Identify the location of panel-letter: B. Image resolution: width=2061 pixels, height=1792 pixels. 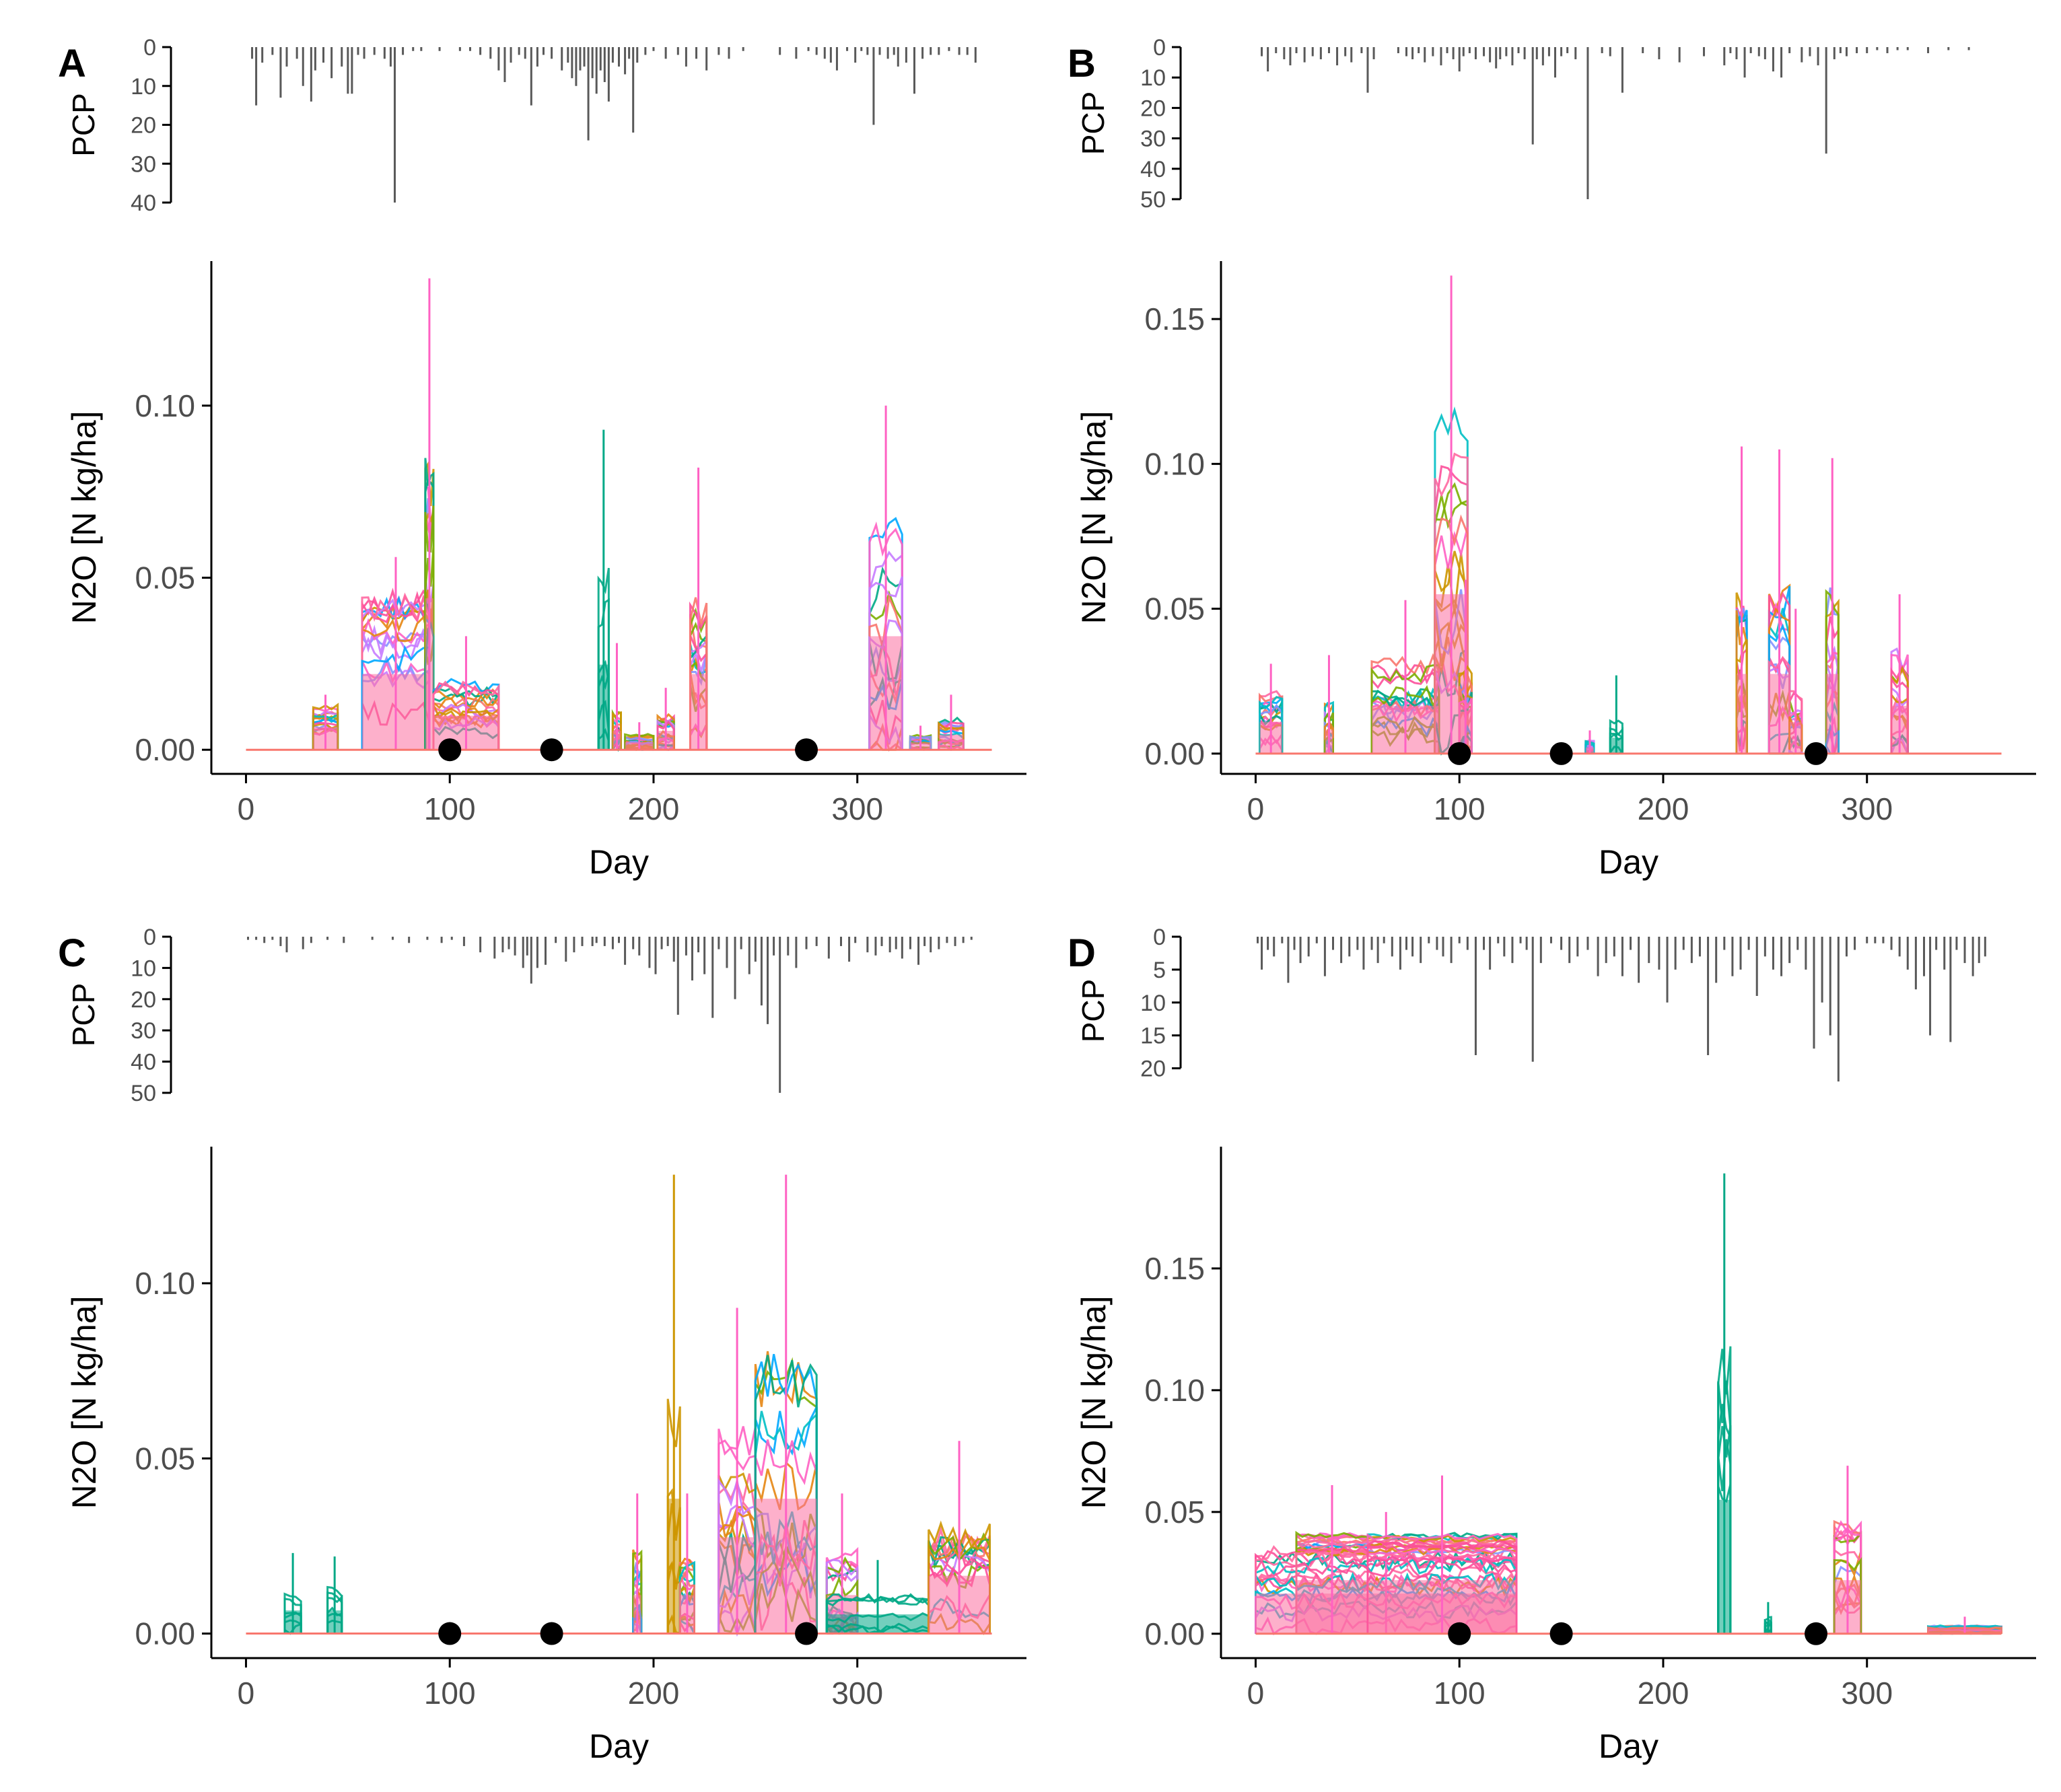
(1082, 63).